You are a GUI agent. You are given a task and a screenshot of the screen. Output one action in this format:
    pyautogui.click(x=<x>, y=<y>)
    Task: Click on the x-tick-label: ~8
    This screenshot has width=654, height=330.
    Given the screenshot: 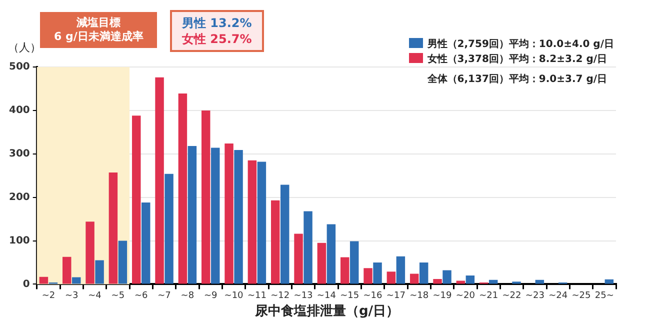 What is the action you would take?
    pyautogui.click(x=187, y=295)
    